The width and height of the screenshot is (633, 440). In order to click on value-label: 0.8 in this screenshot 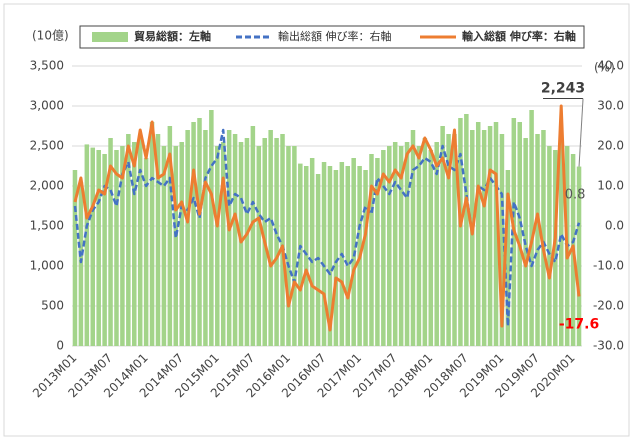, I will do `click(575, 194)`.